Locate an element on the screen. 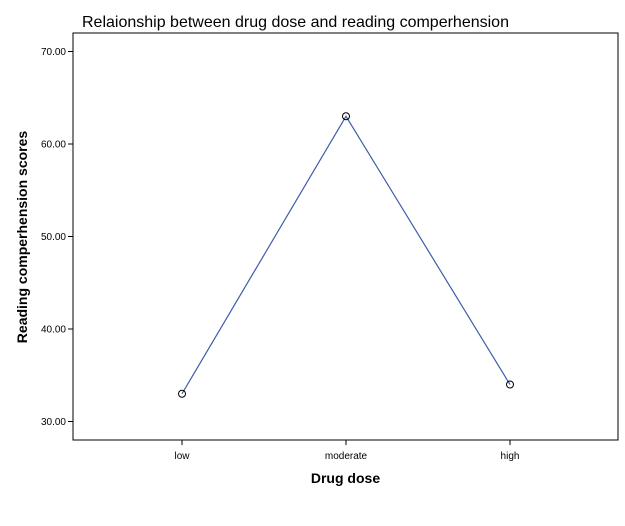 This screenshot has height=526, width=625. y-tick-label: 50.00 is located at coordinates (53, 237).